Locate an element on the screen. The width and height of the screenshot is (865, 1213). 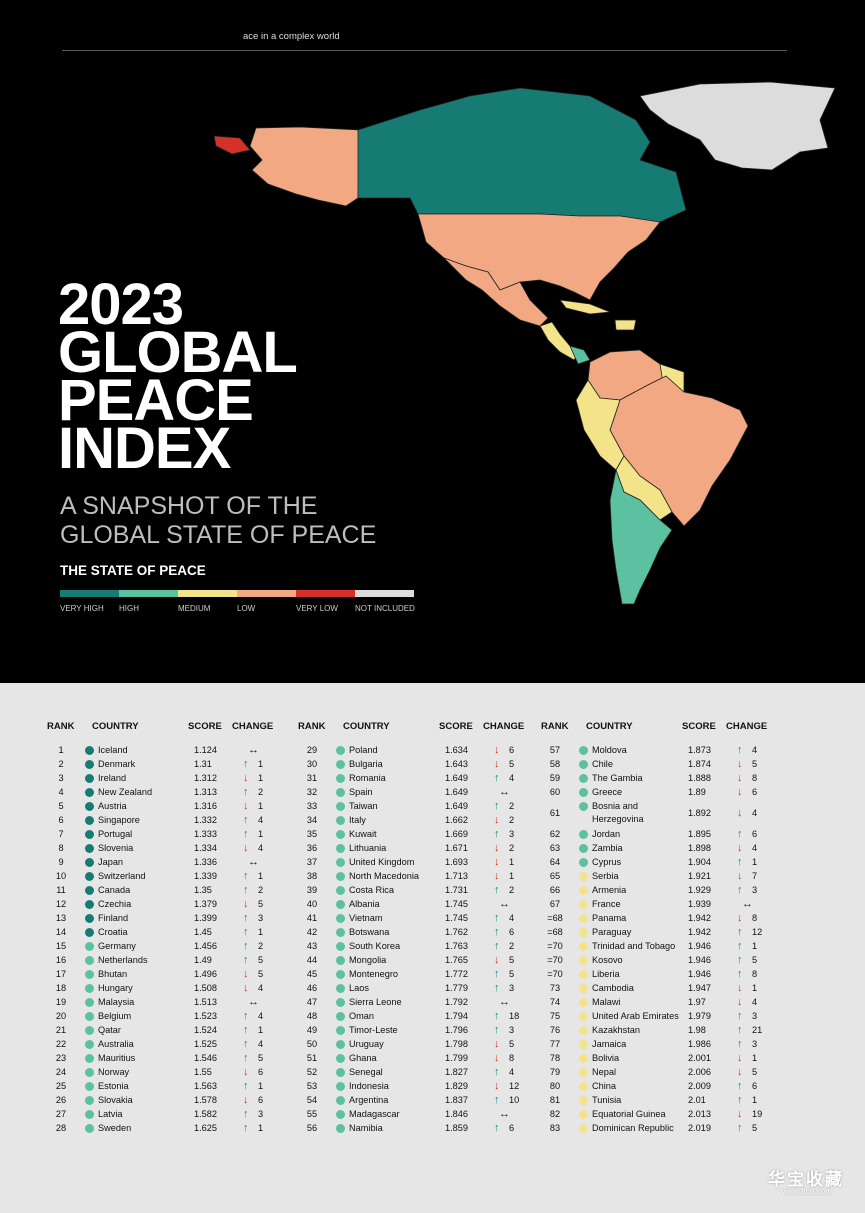
table-row: 15 Germany 1.456 ↑ 2 is located at coordinates (164, 946).